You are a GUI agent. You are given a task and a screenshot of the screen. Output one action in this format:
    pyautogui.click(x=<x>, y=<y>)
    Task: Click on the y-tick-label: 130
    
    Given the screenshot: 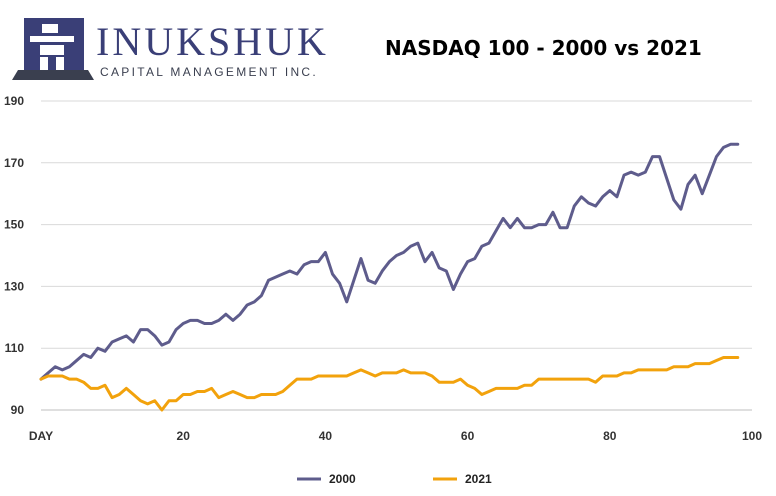 What is the action you would take?
    pyautogui.click(x=14, y=286)
    